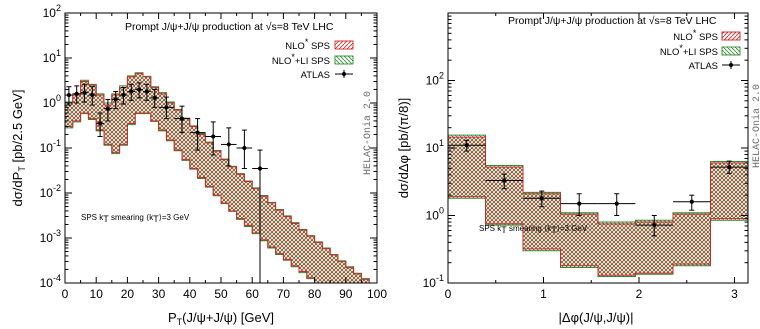 This screenshot has height=329, width=760. Describe the element at coordinates (221, 318) in the screenshot. I see `left-x-axis-label: PT(J/ψ+J/ψ) [GeV]` at that location.